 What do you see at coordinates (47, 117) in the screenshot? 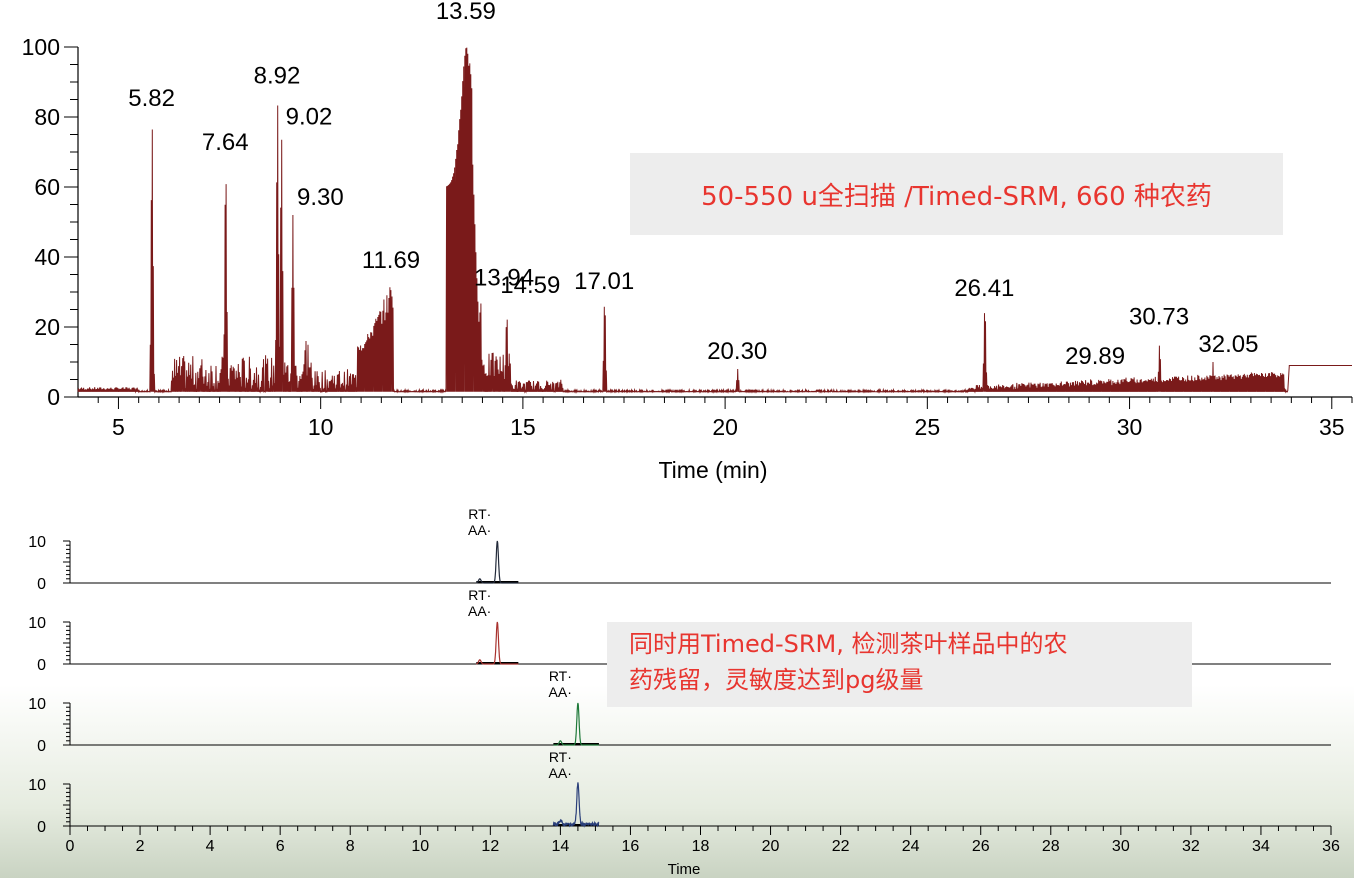
I see `top-y-tick-label: 80` at bounding box center [47, 117].